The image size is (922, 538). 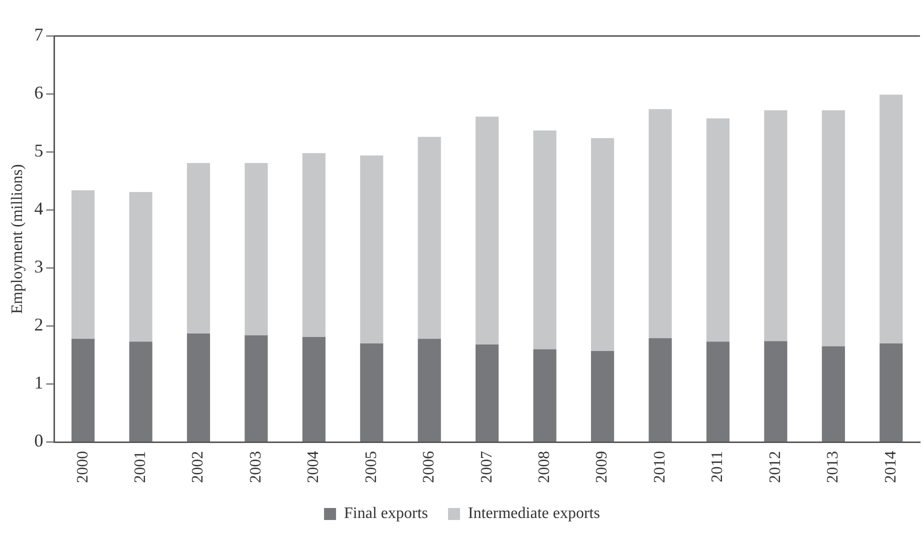 What do you see at coordinates (39, 150) in the screenshot?
I see `y-tick-label: 5` at bounding box center [39, 150].